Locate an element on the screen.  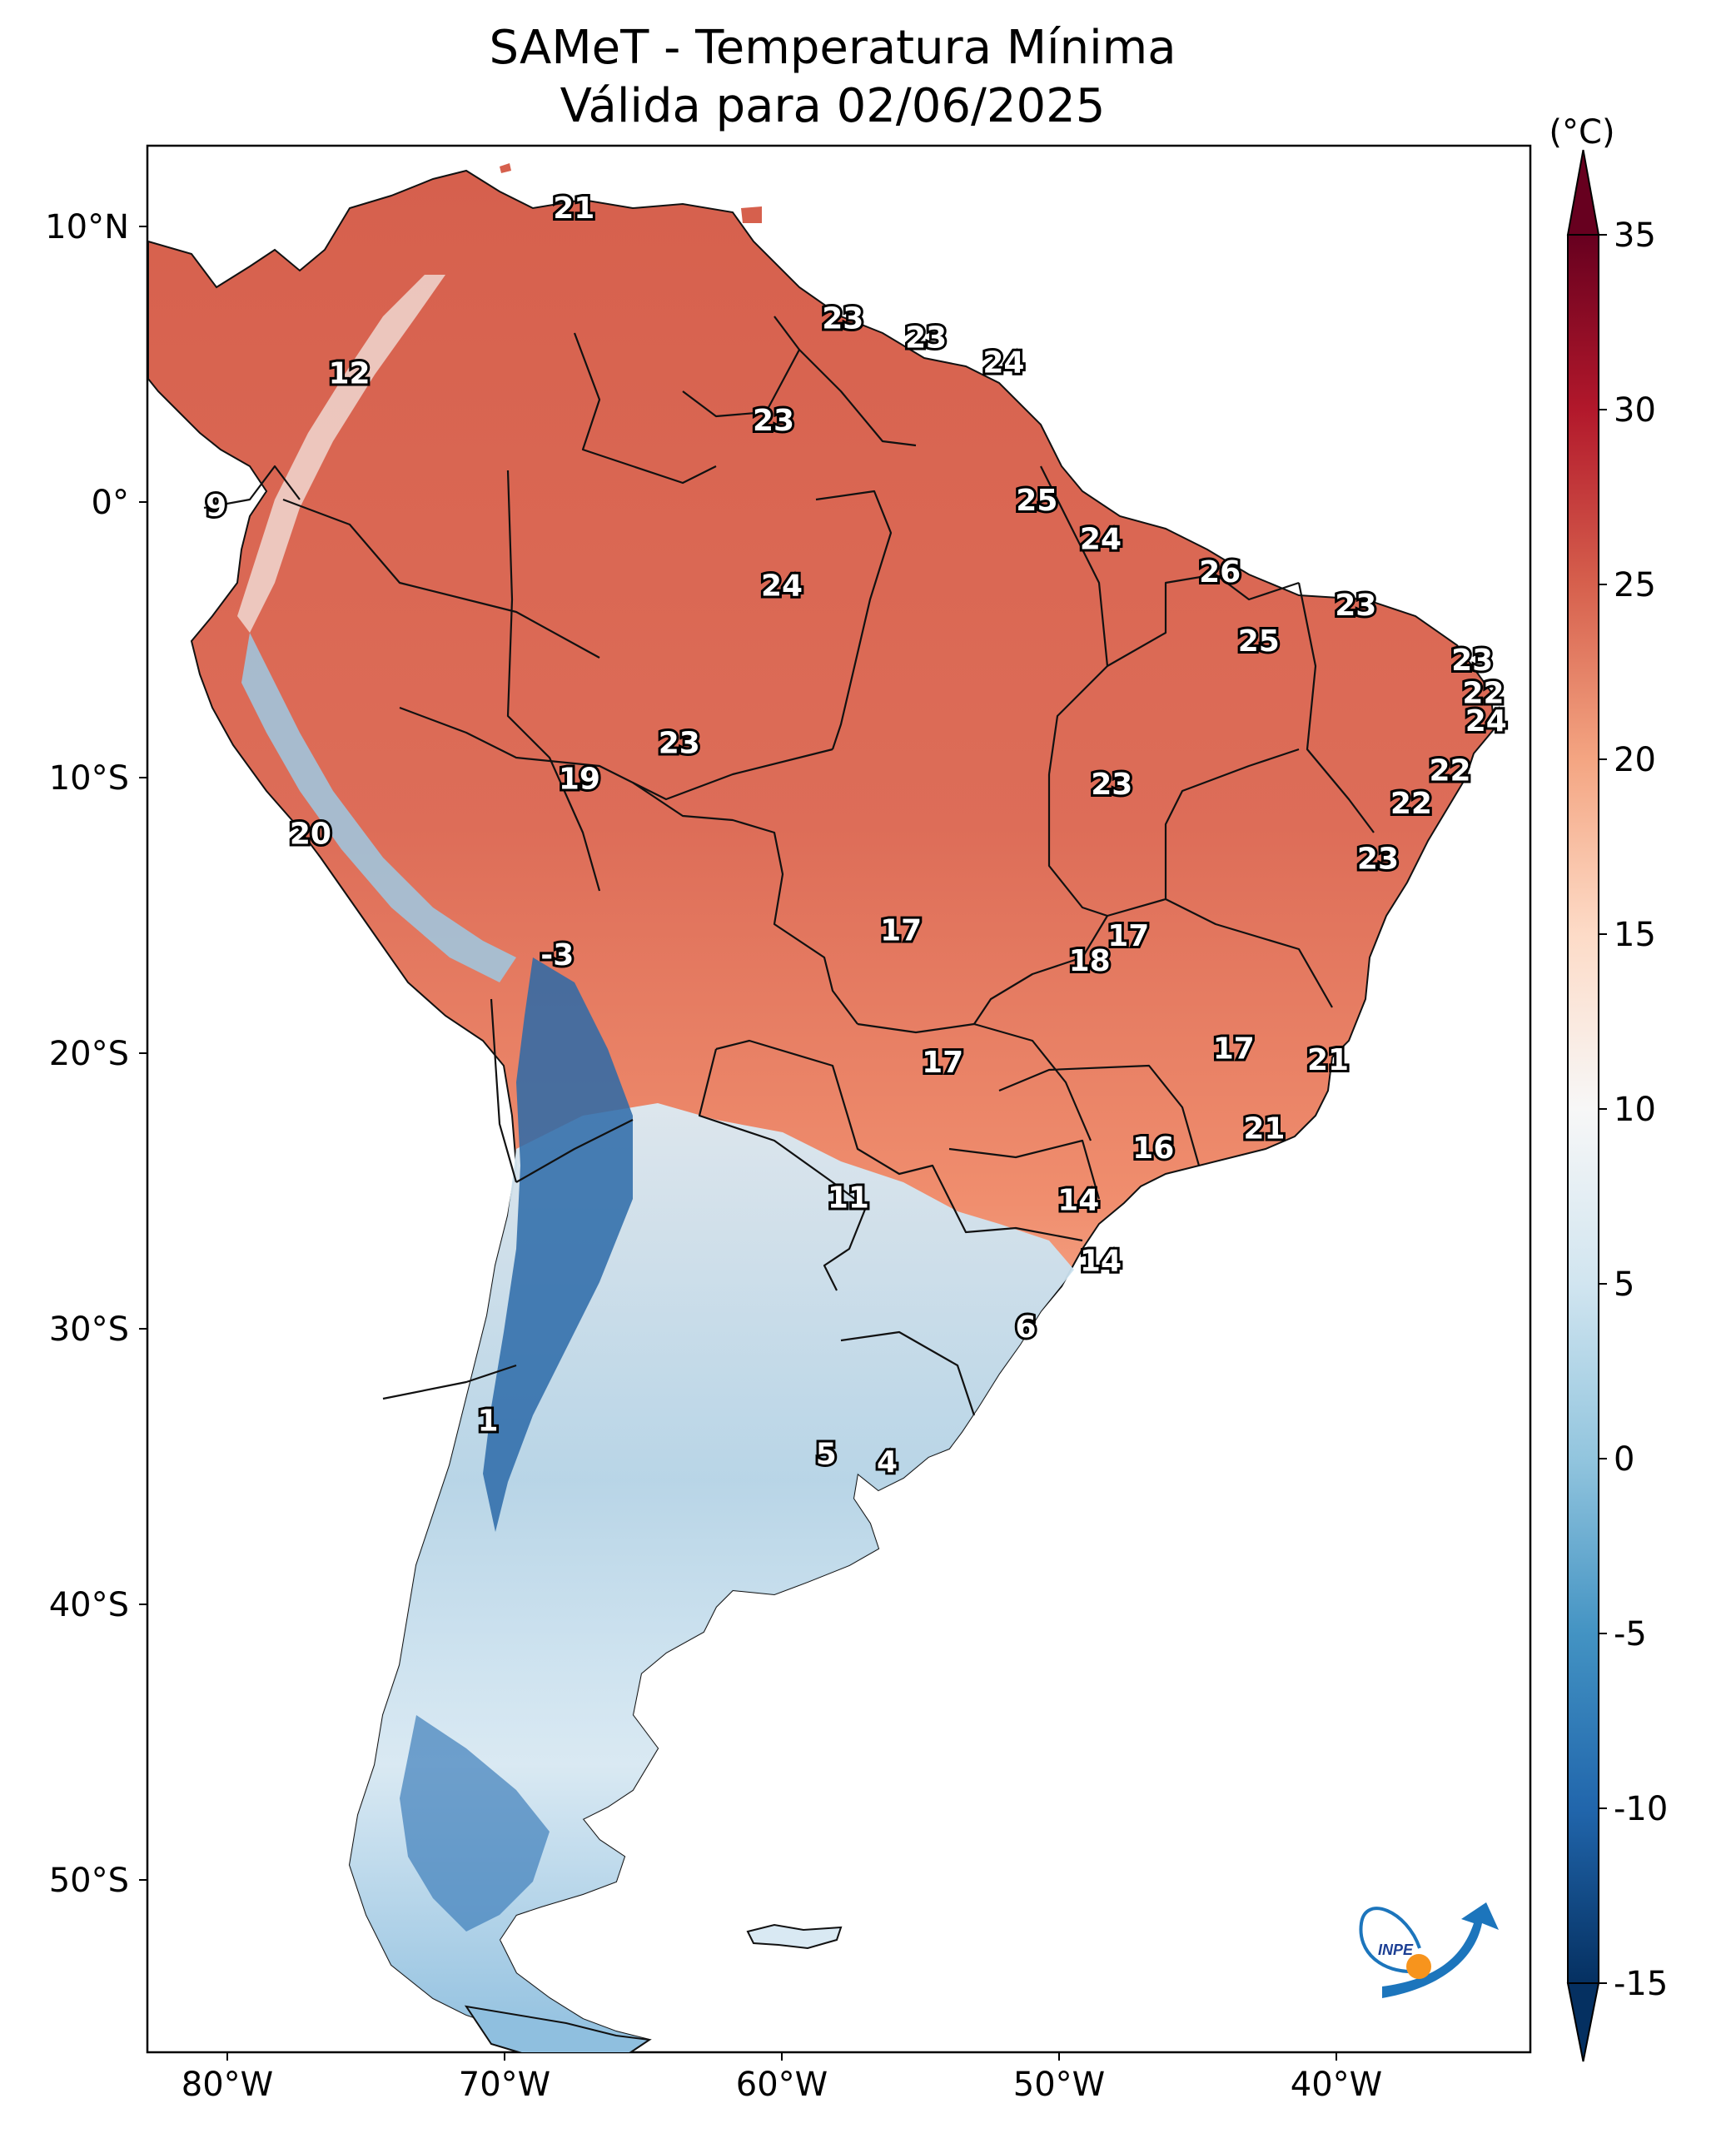
station-value-label: 12 is located at coordinates (349, 374).